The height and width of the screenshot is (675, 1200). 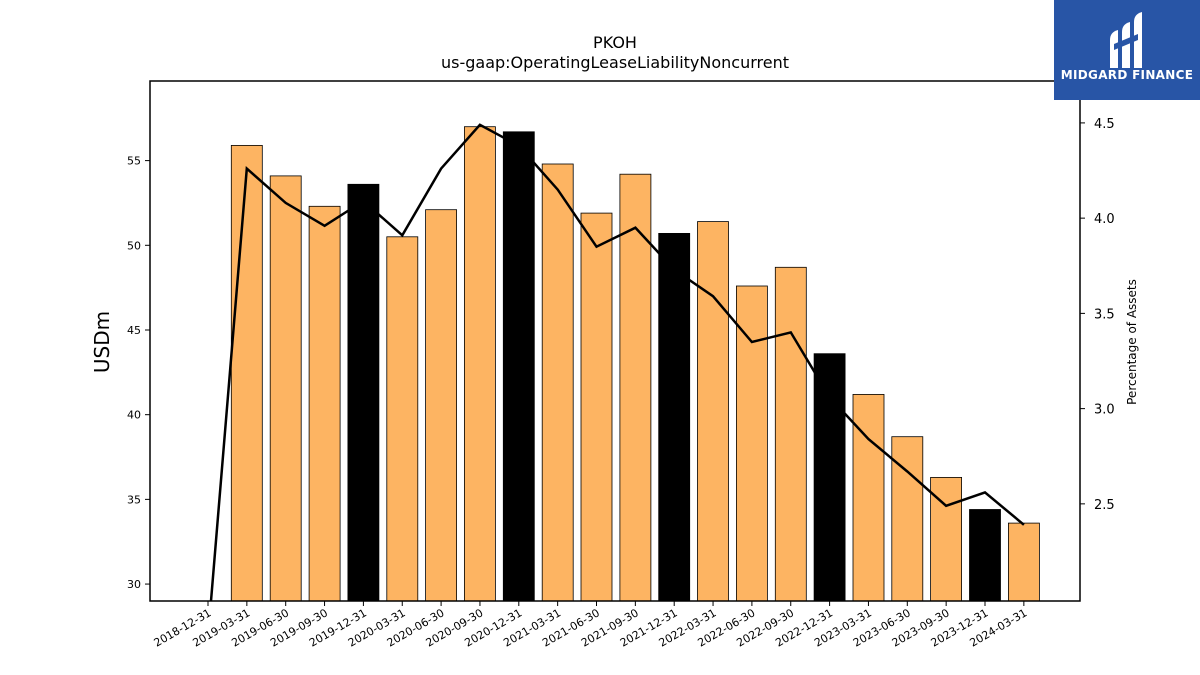 I want to click on y-tick-label: 40, so click(x=134, y=415).